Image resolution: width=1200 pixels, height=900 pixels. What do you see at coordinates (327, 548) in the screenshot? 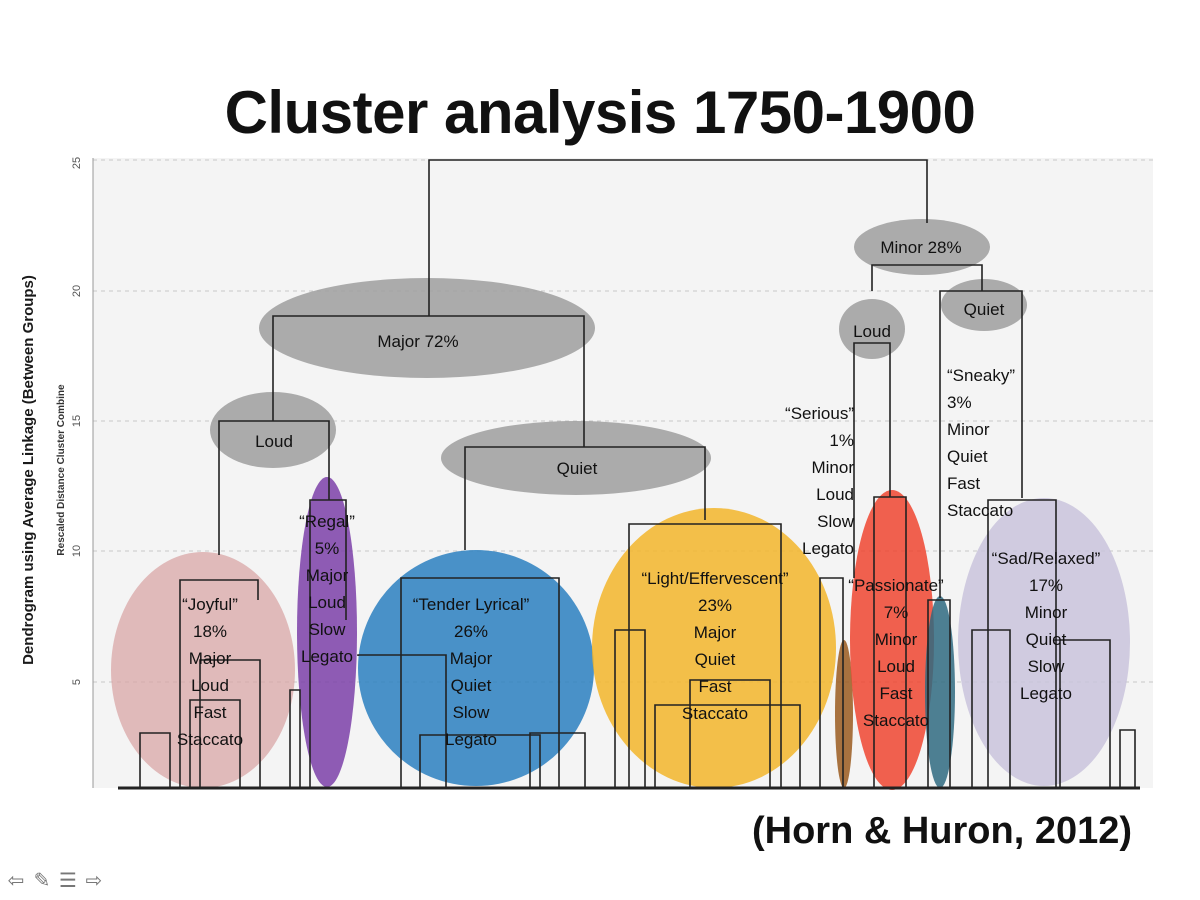
I see `cluster-label-line: 5%` at bounding box center [327, 548].